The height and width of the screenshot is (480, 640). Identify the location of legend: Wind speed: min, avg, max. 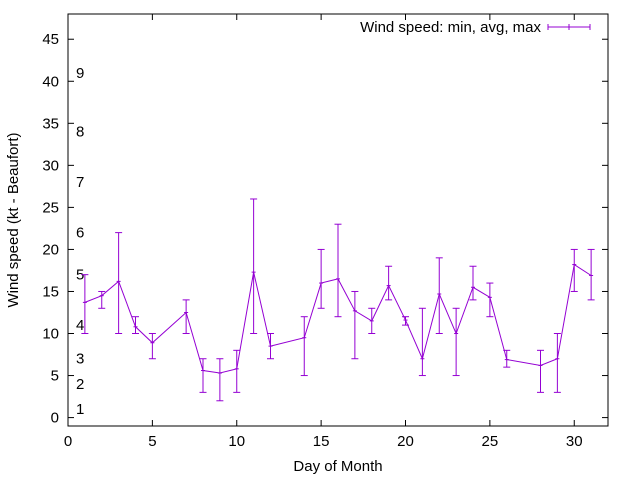
(475, 27).